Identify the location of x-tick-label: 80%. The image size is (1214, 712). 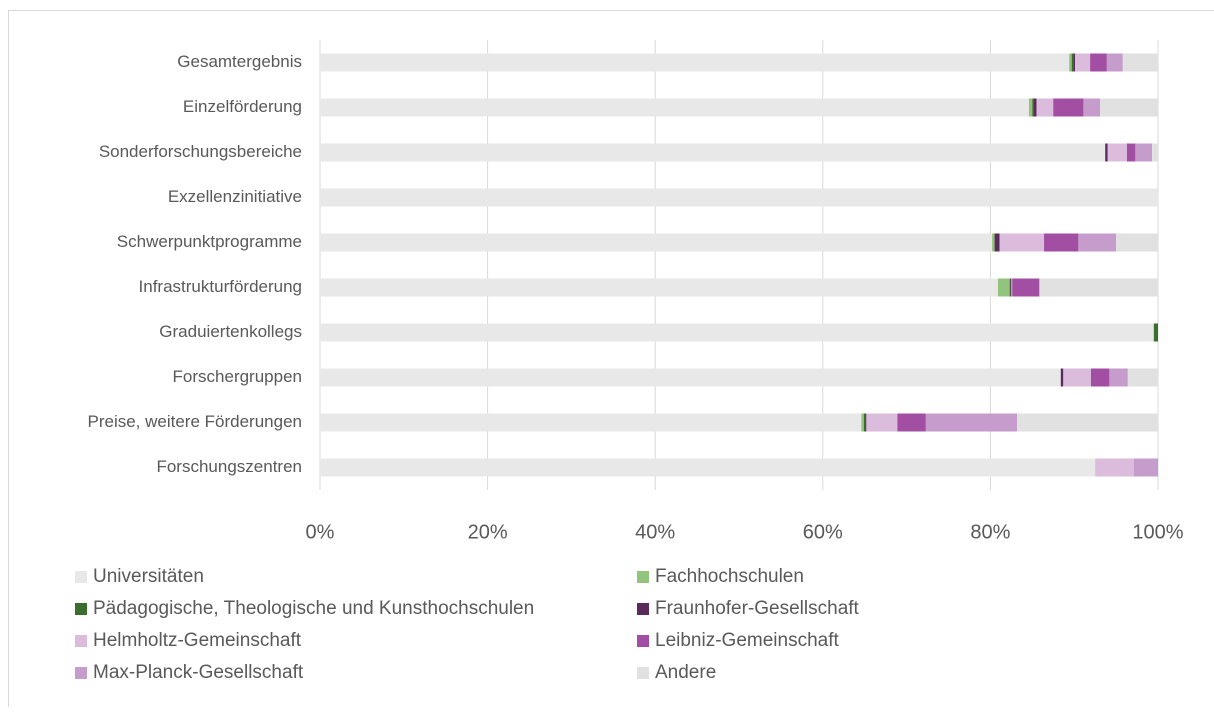
(990, 532).